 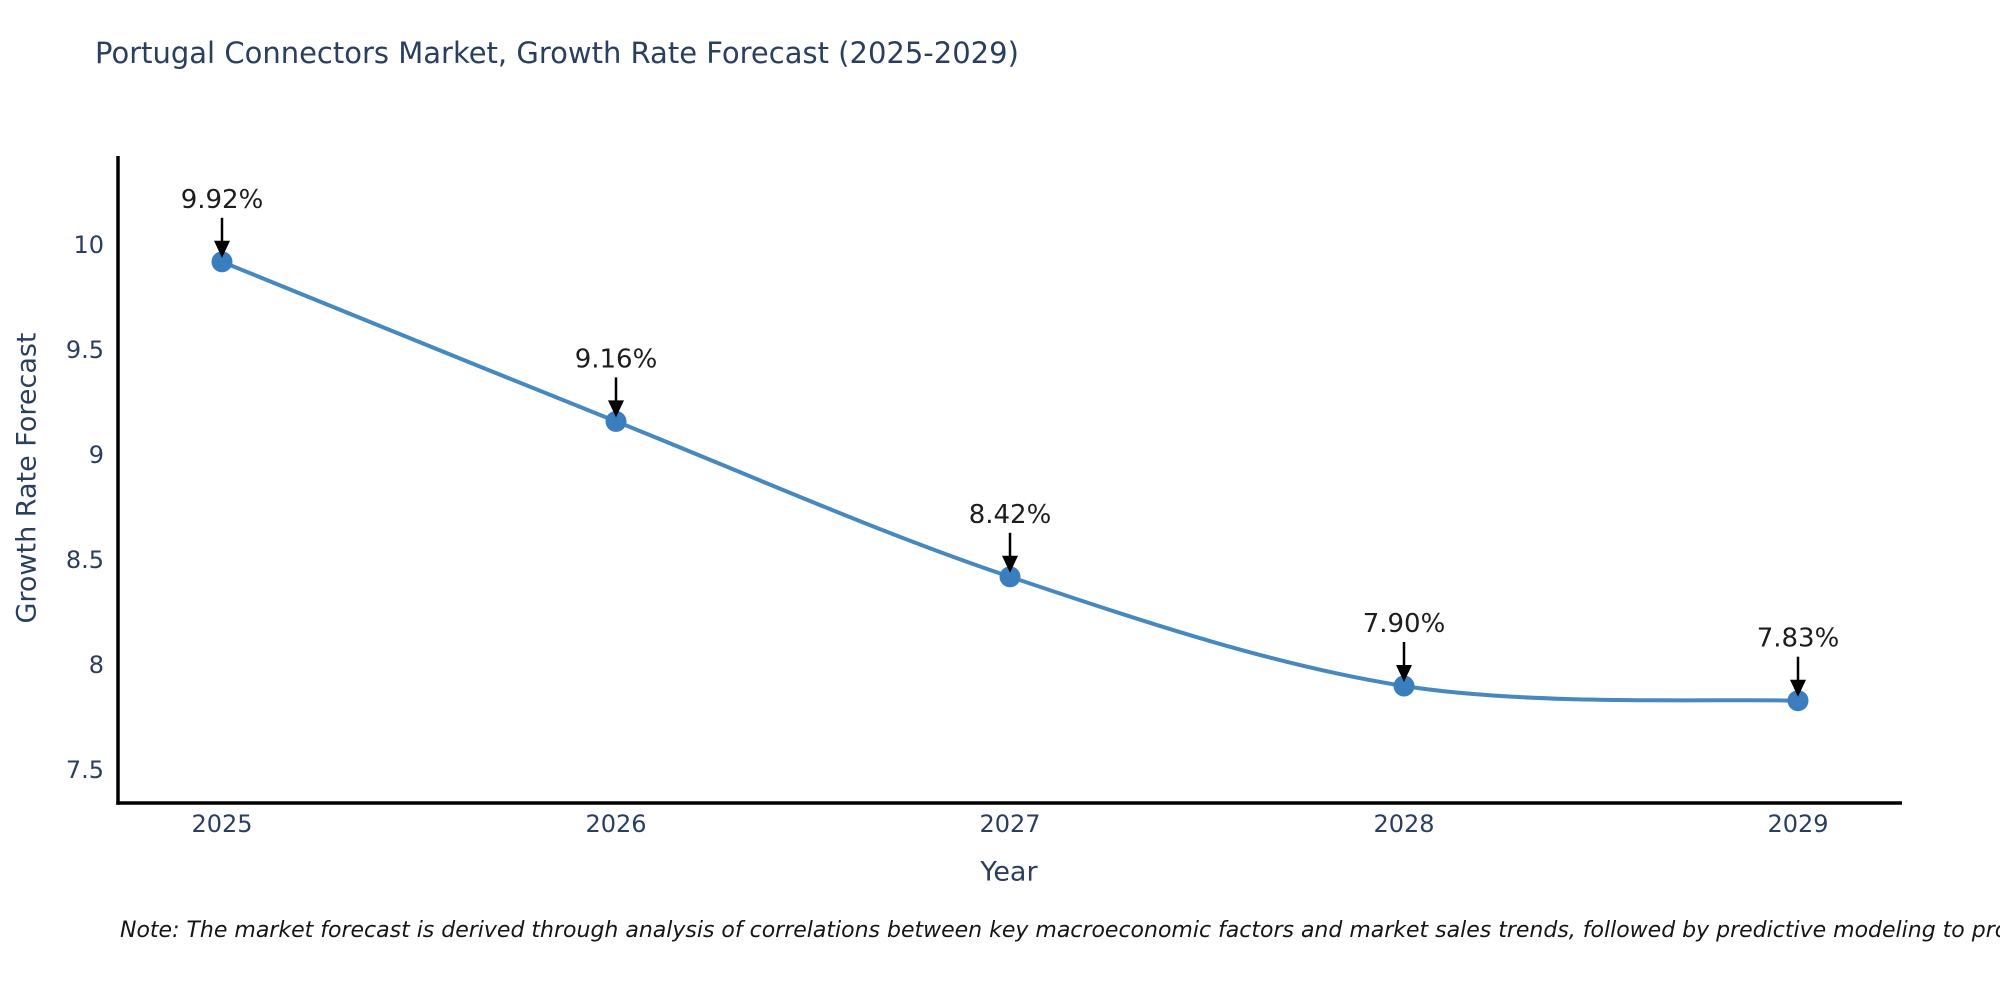 What do you see at coordinates (85, 770) in the screenshot?
I see `y-tick-label: 7.5` at bounding box center [85, 770].